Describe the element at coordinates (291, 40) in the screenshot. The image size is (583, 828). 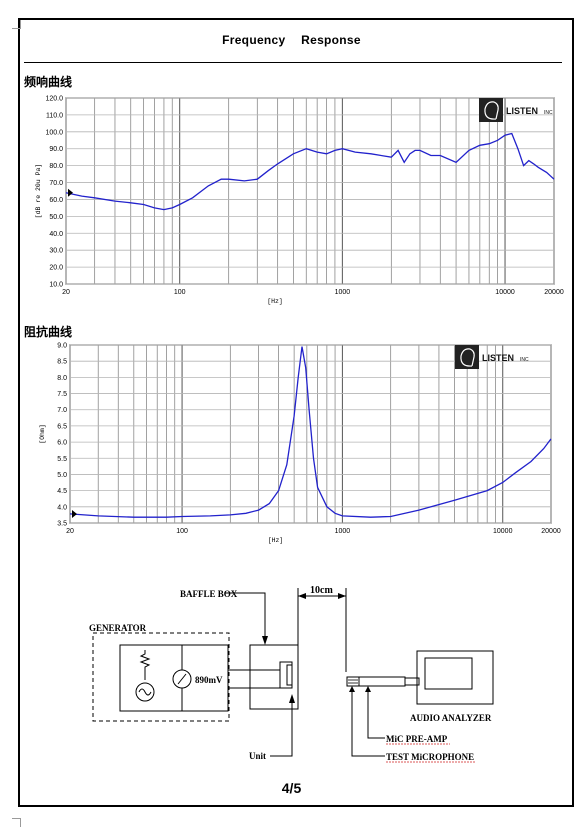
I see `page-title: Frequency Response` at that location.